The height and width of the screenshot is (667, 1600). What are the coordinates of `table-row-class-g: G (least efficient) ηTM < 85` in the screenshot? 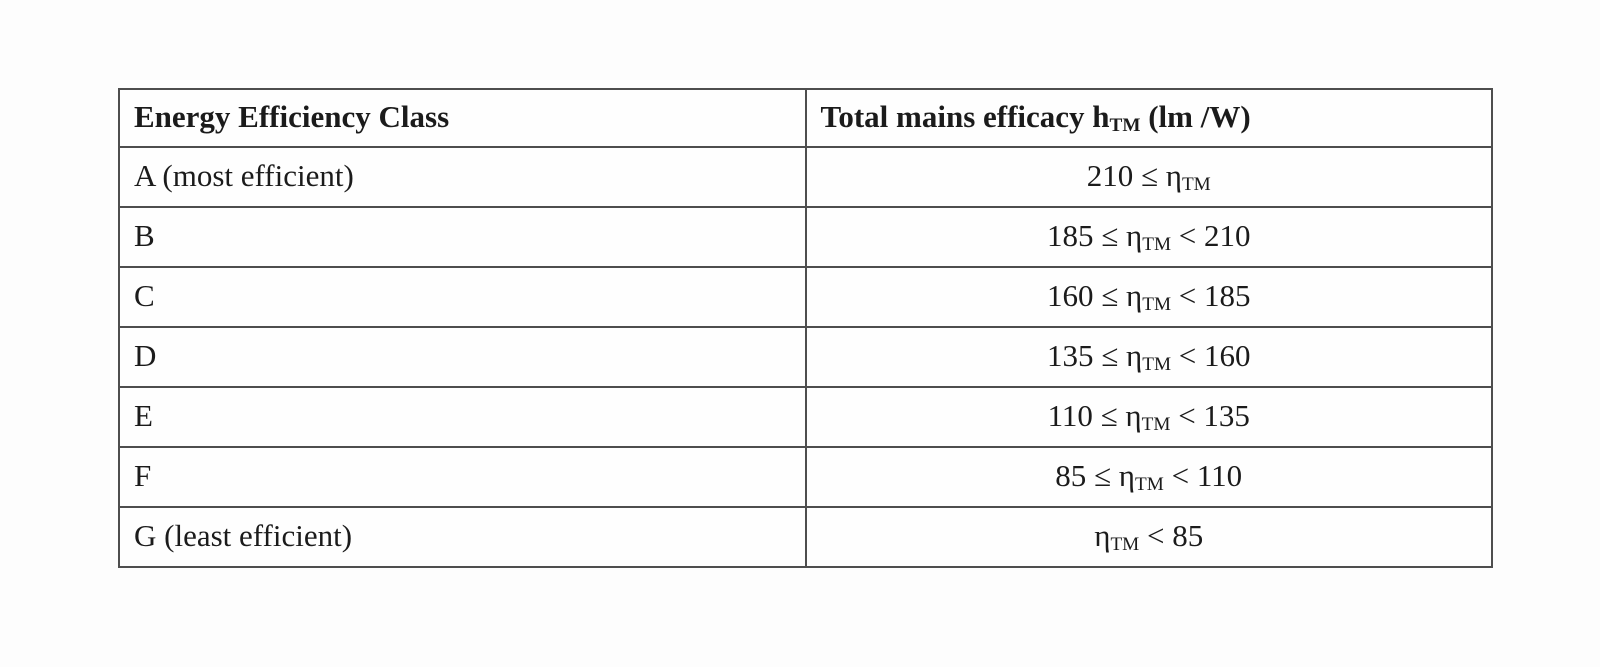 It's located at (805, 537).